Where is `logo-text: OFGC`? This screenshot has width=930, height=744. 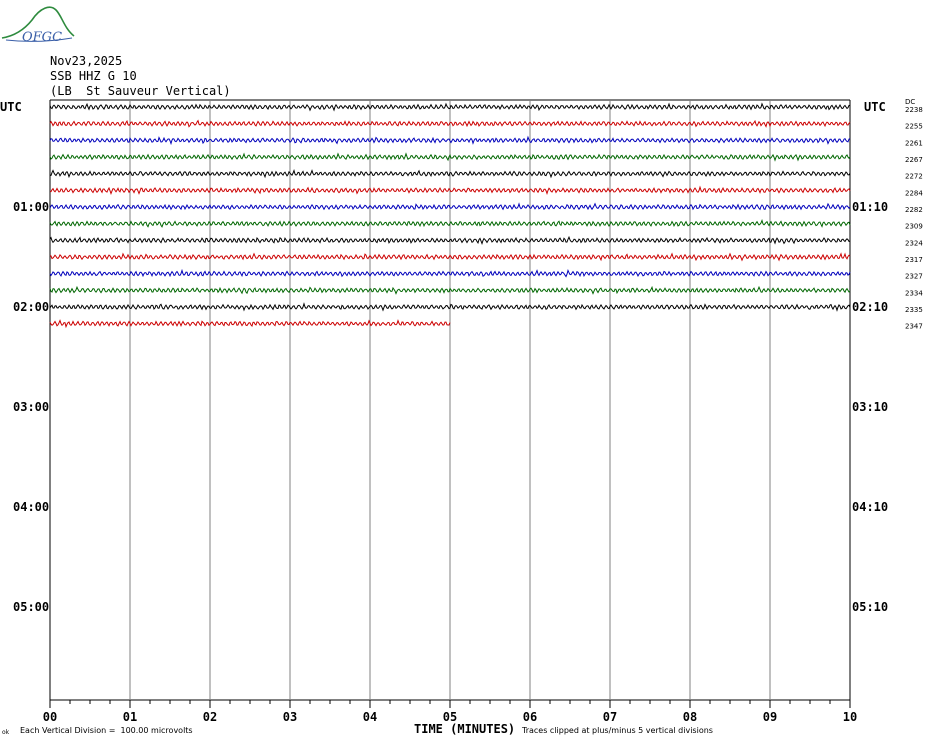 logo-text: OFGC is located at coordinates (42, 37).